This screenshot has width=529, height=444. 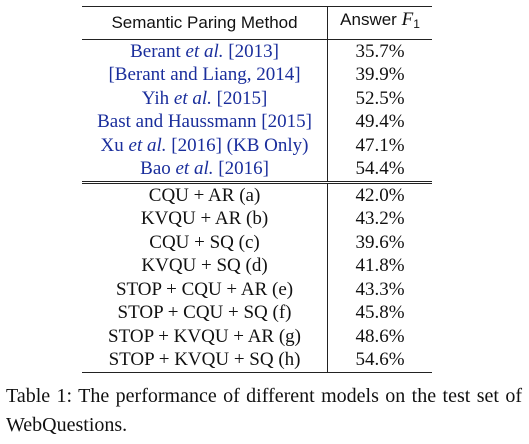 What do you see at coordinates (379, 360) in the screenshot?
I see `model-score-cell: 54.6%` at bounding box center [379, 360].